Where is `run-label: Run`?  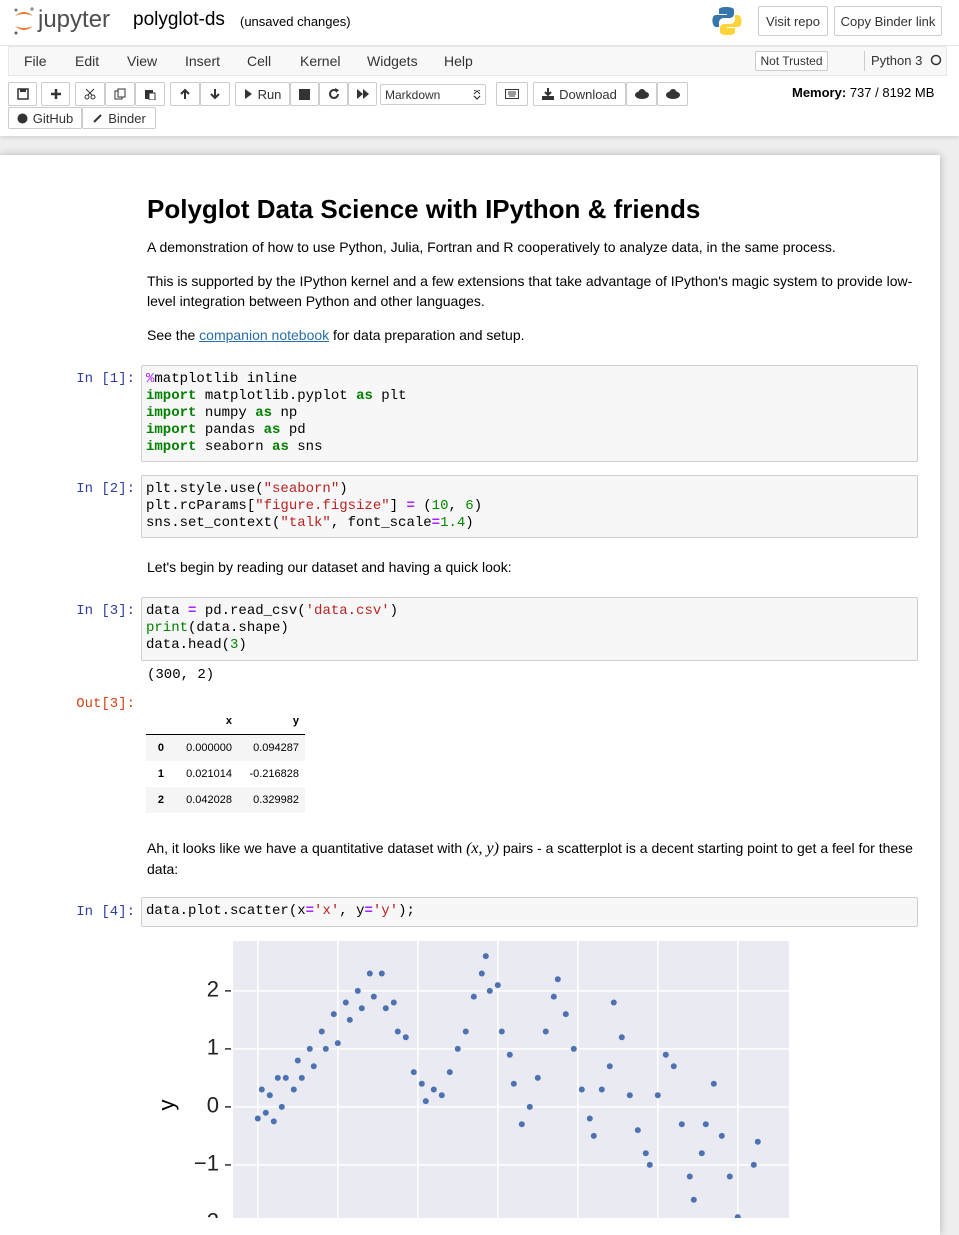 run-label: Run is located at coordinates (269, 94).